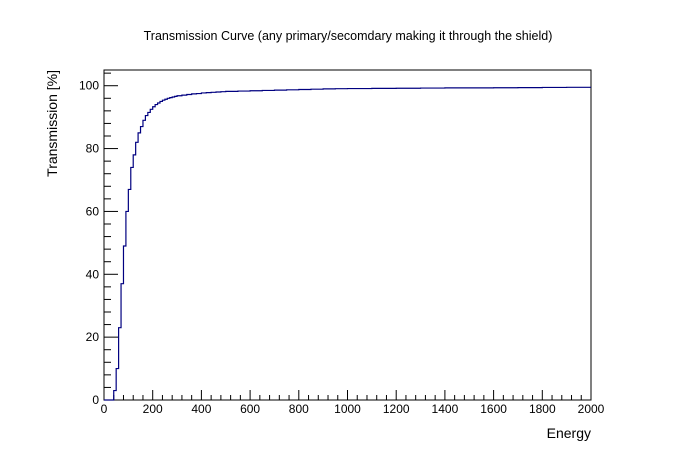 The width and height of the screenshot is (696, 471). I want to click on x-tick-label: 1600, so click(493, 409).